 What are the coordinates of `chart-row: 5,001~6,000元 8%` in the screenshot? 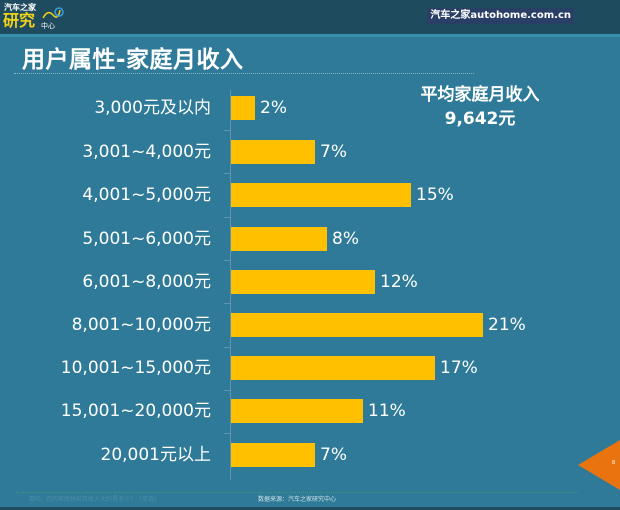 It's located at (310, 239).